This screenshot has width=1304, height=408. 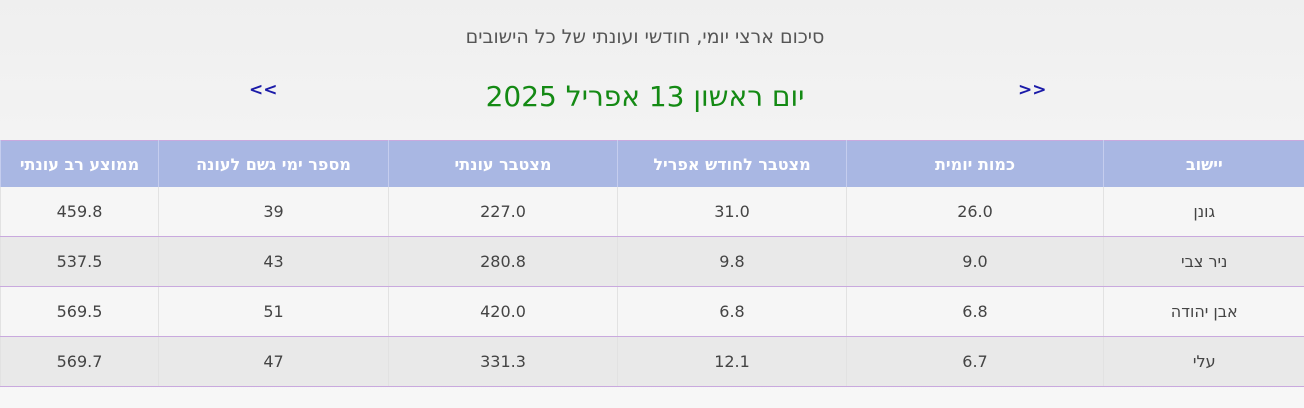 What do you see at coordinates (975, 163) in the screenshot?
I see `column-header-daily-amount: כמות יומית` at bounding box center [975, 163].